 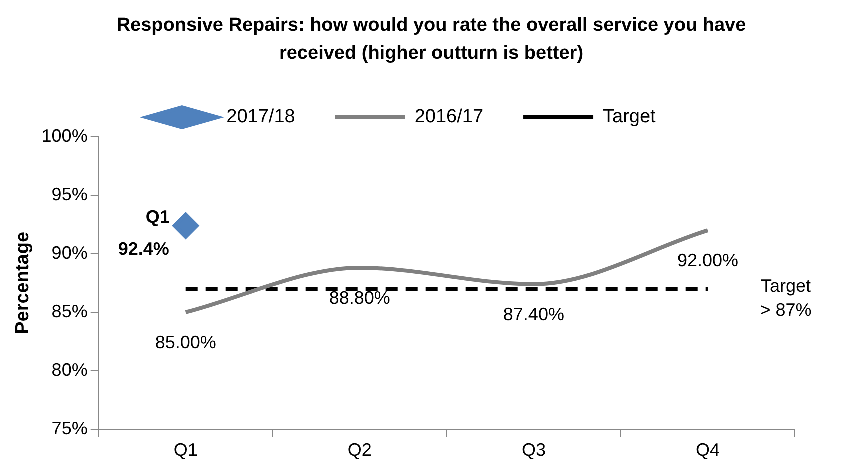 I want to click on legend-label: 2016/17, so click(x=449, y=117).